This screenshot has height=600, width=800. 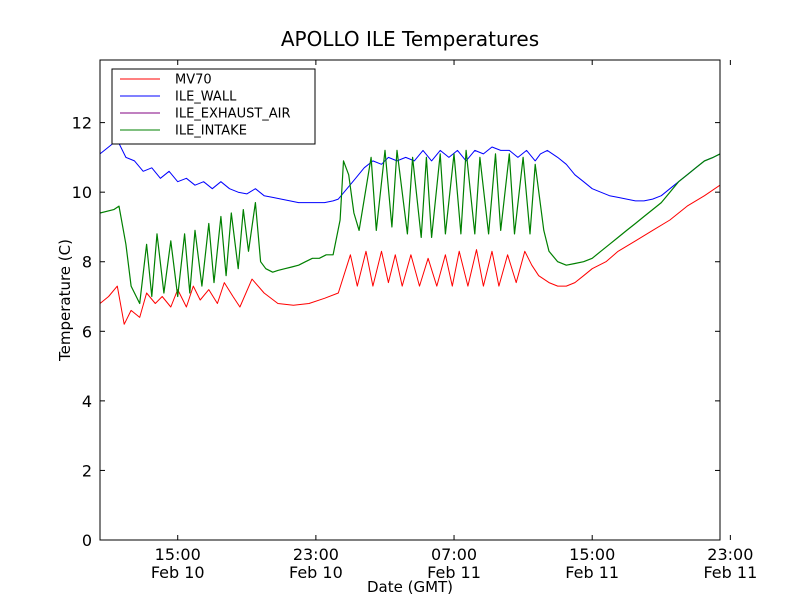 I want to click on y-tick-label: 6, so click(x=87, y=331).